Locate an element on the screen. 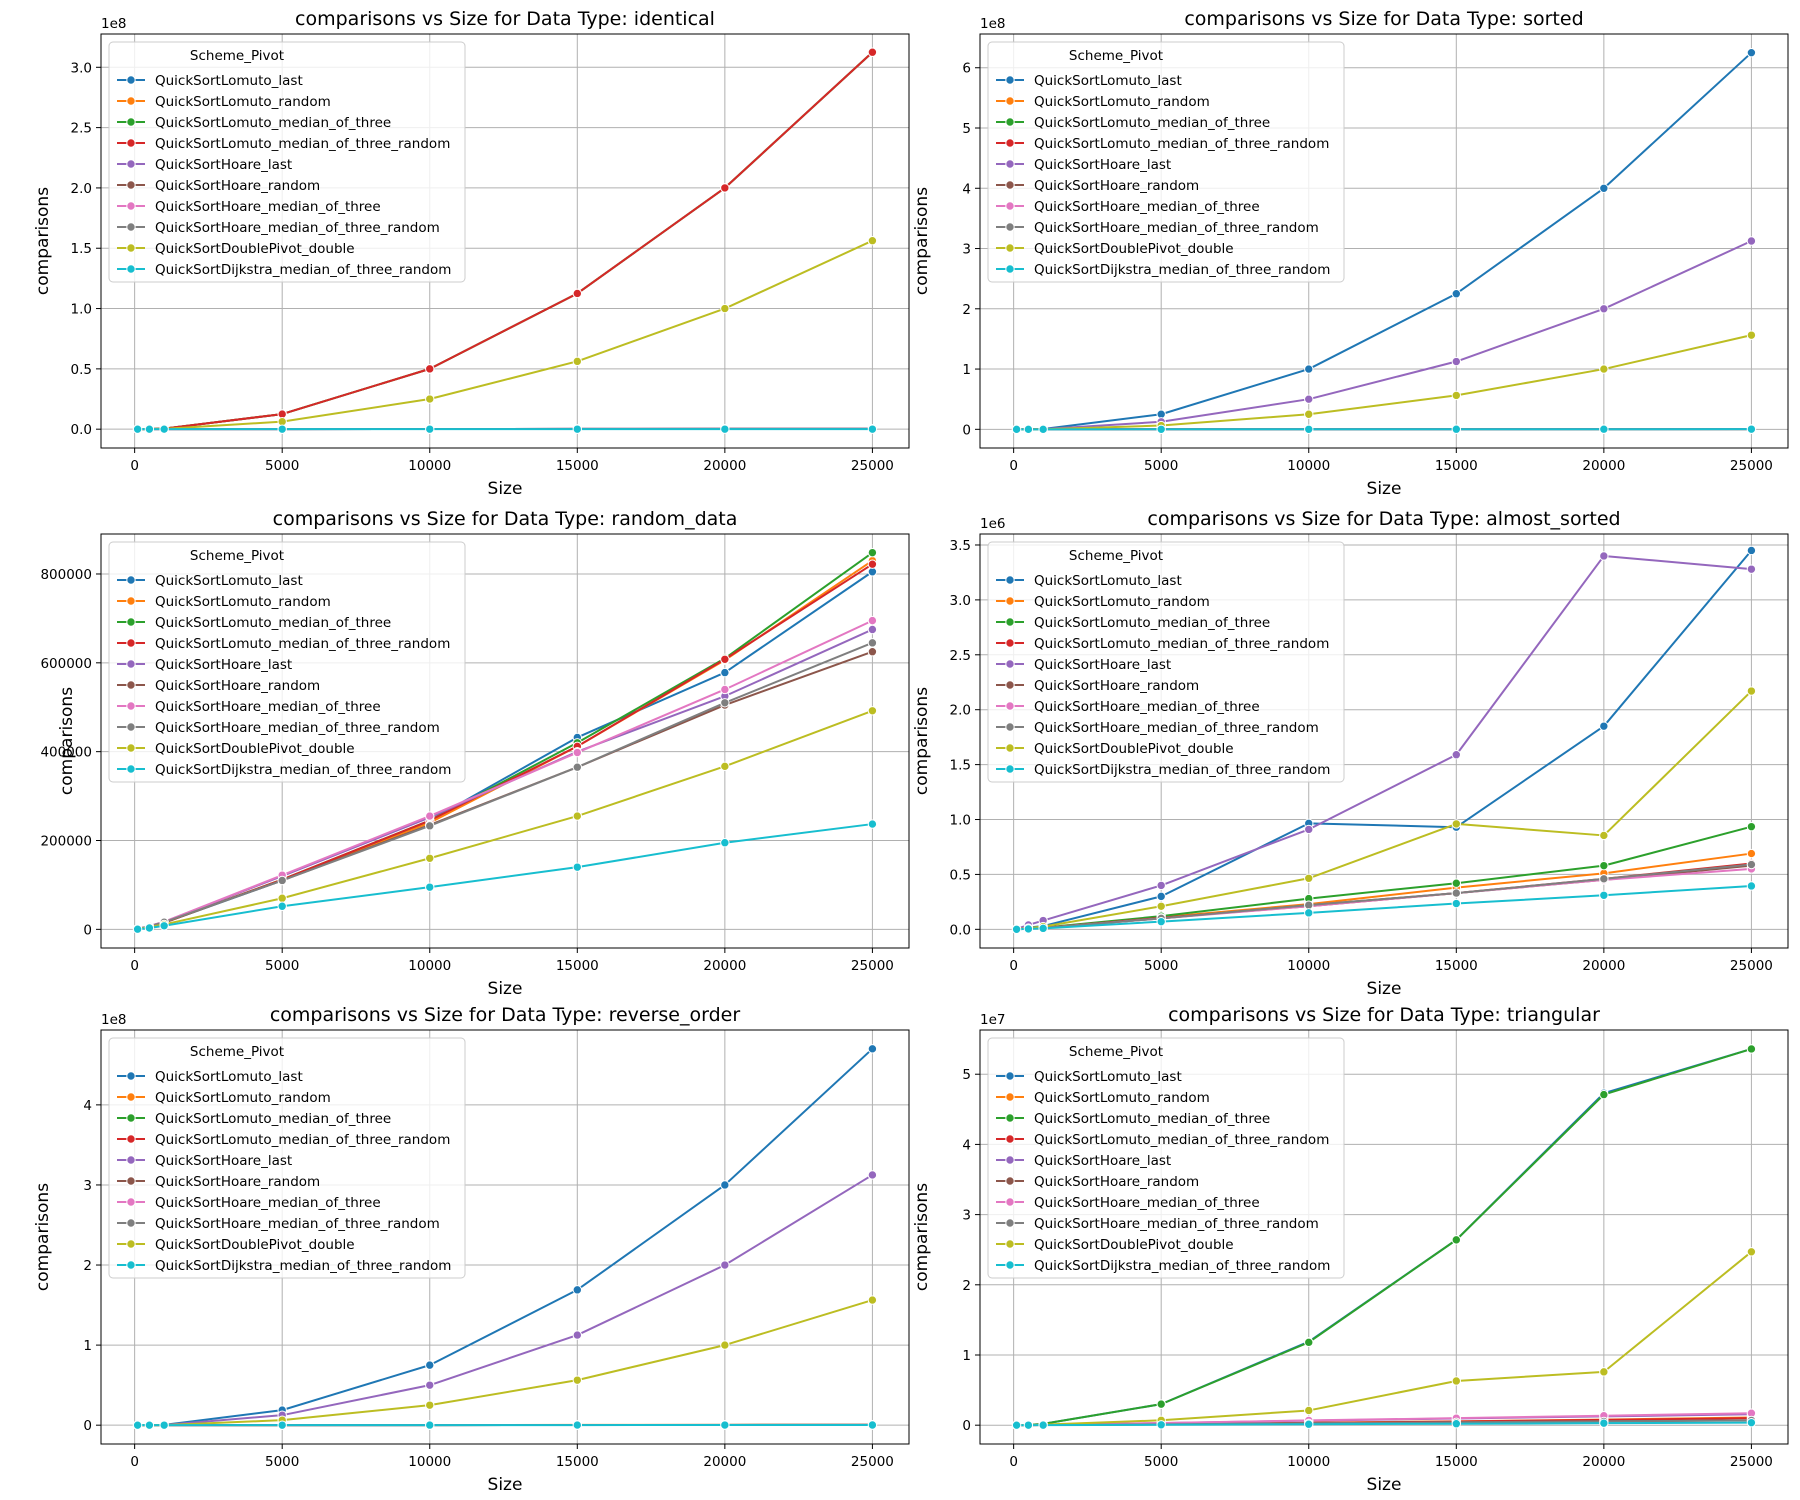 The image size is (1800, 1500). legend-label: QuickSortLomuto_median_of_three is located at coordinates (1152, 123).